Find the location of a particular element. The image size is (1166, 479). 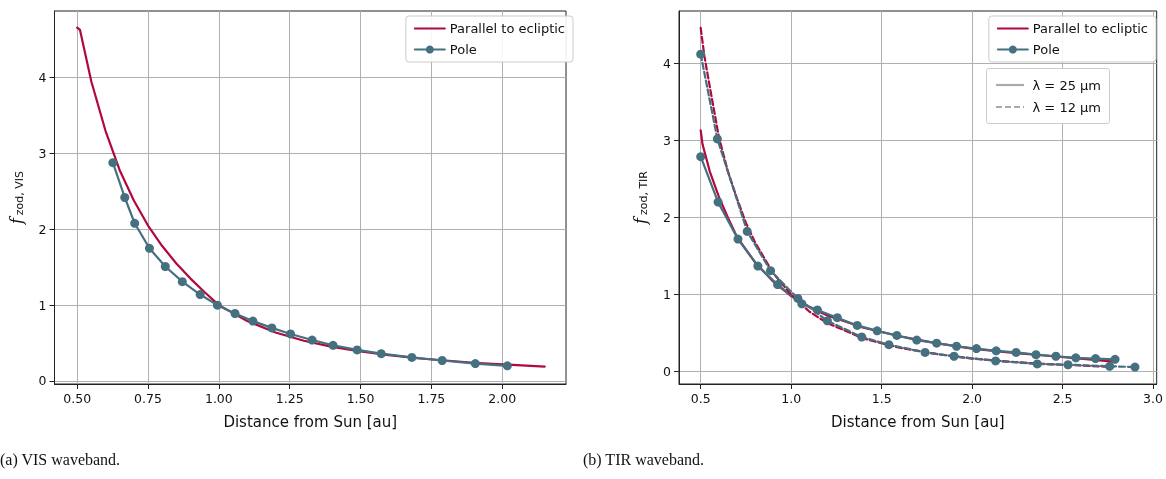

key-box: λ = 25 µm λ = 12 µm is located at coordinates (1047, 96).